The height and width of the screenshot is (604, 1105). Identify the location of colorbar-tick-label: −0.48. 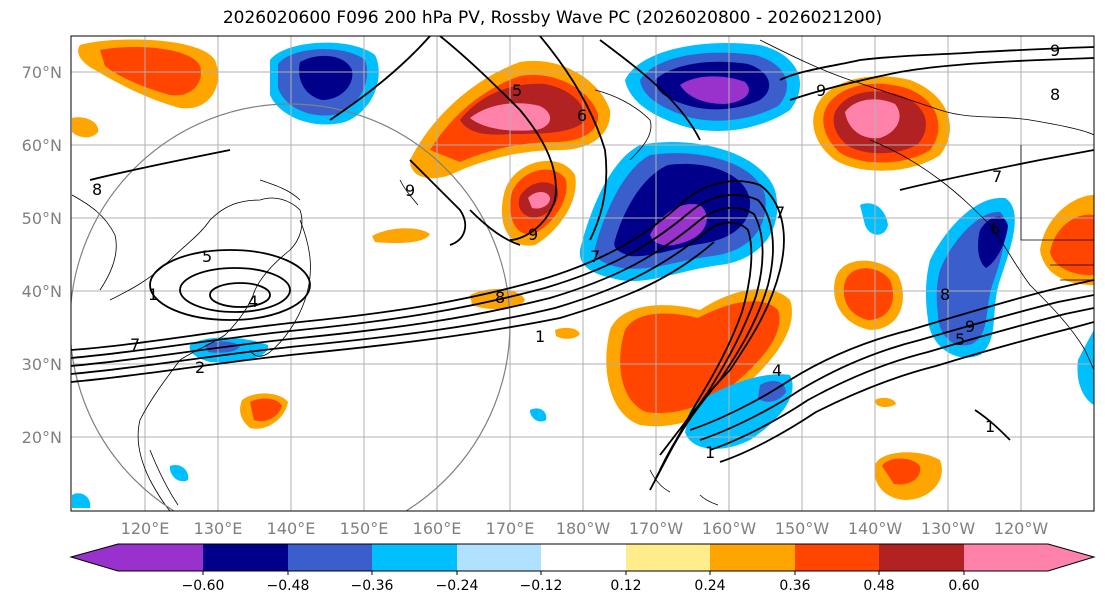
(288, 586).